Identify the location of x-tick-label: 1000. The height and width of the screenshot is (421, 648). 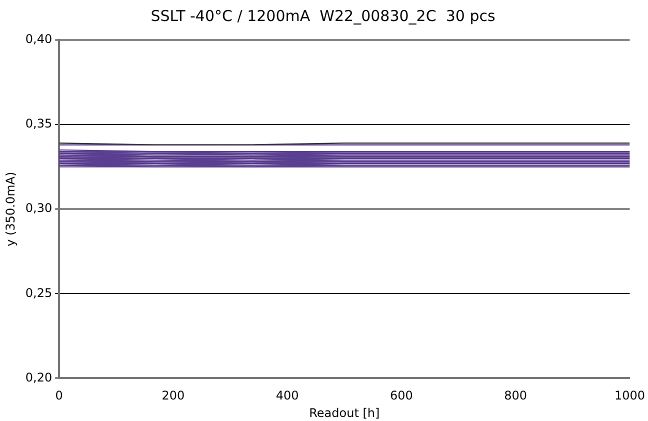
(630, 395).